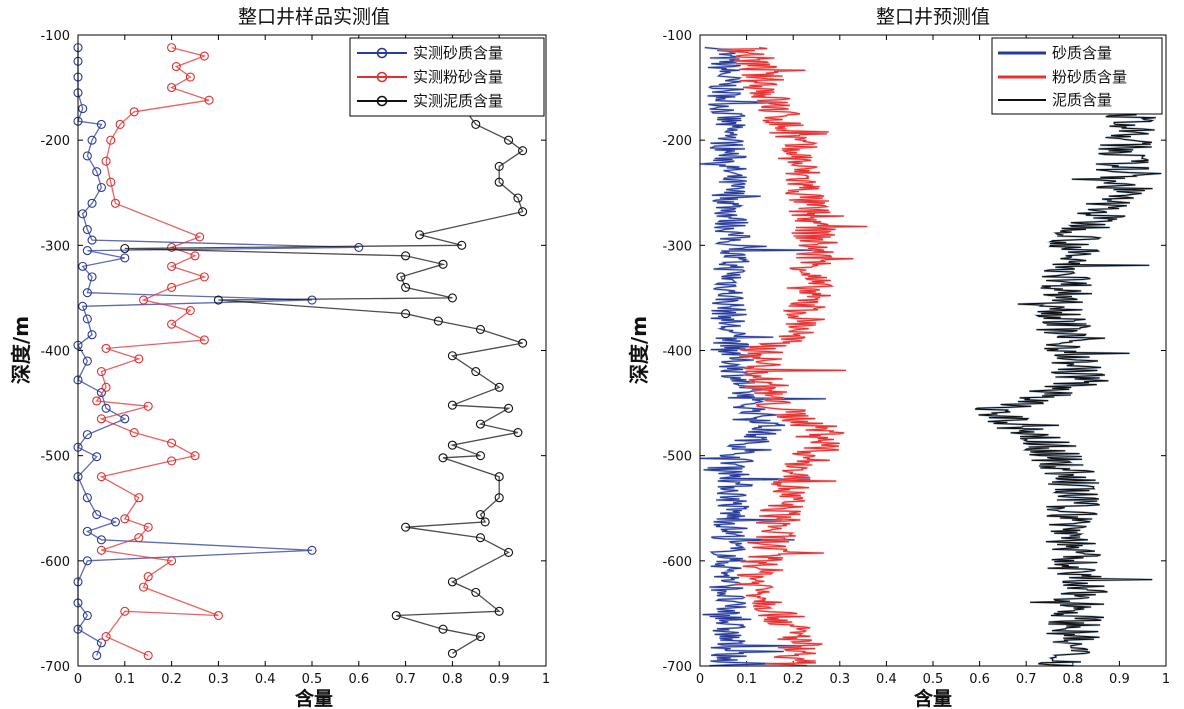 The image size is (1184, 709). Describe the element at coordinates (314, 17) in the screenshot. I see `left-chart-title: 整口井样品实测值` at that location.